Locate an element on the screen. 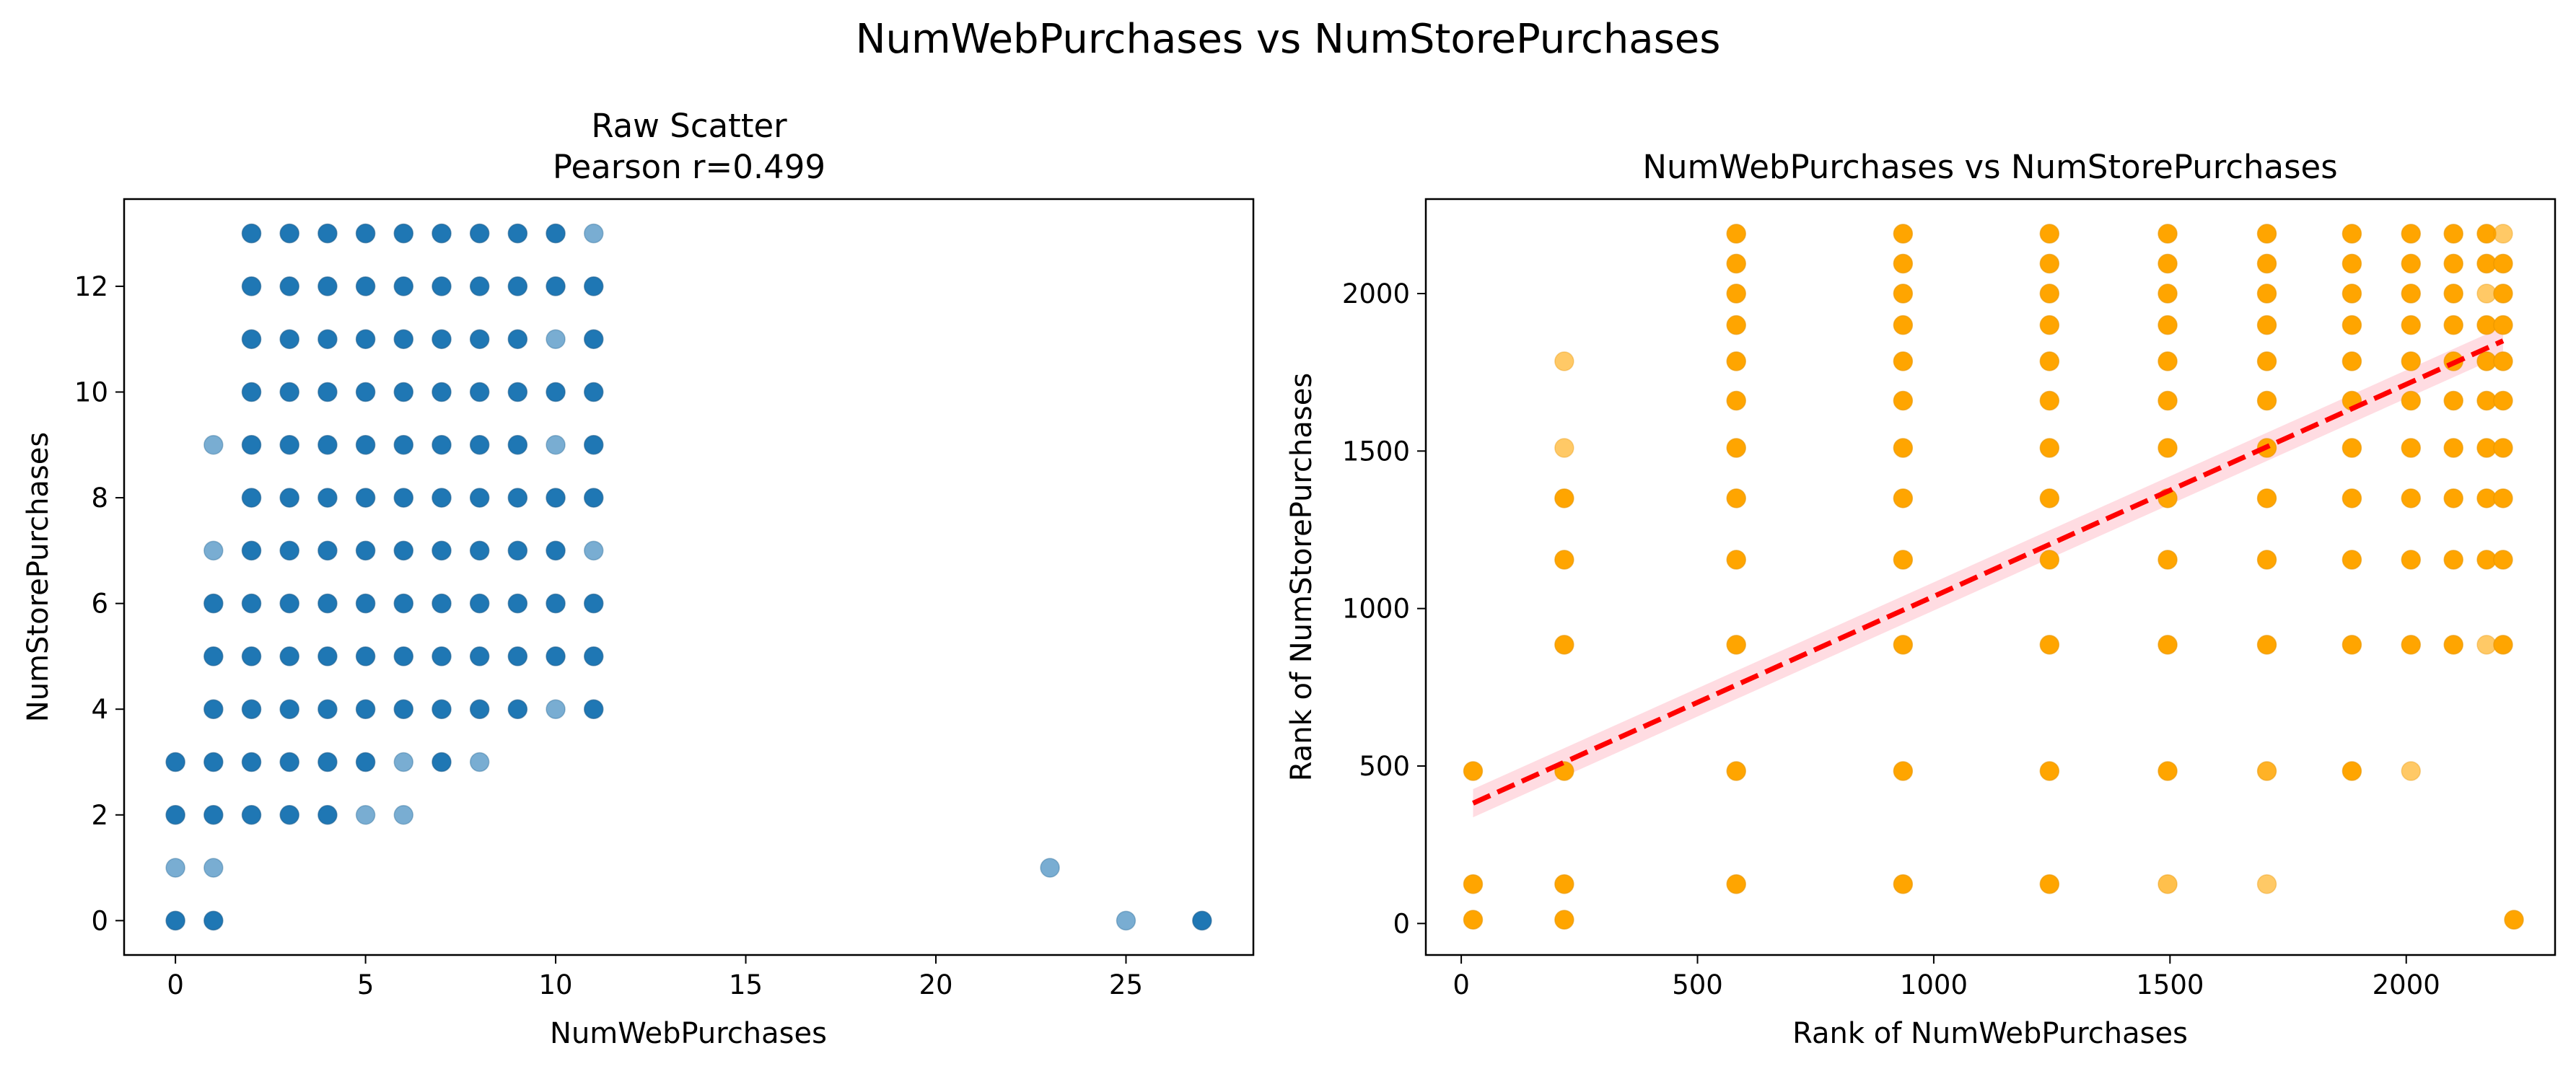  left-x-tick-label: 0 is located at coordinates (175, 984).